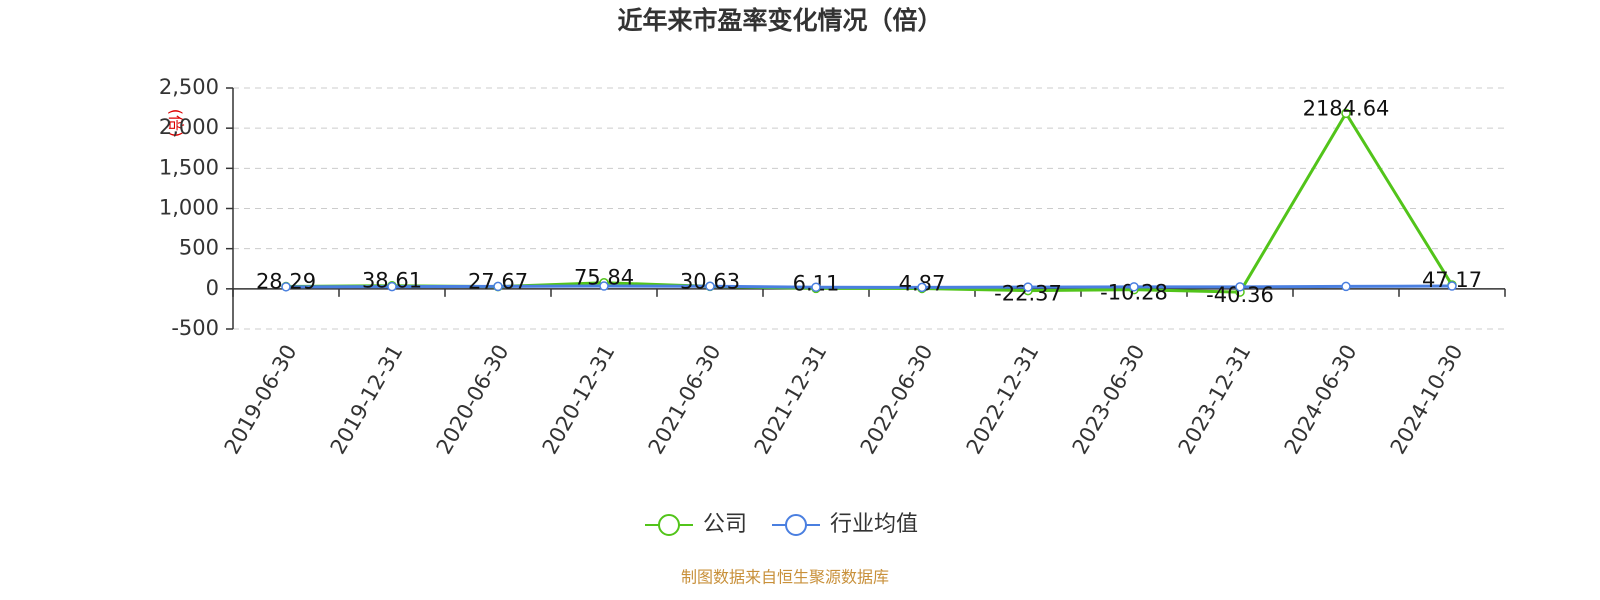  I want to click on y-tick-label: 500, so click(199, 248).